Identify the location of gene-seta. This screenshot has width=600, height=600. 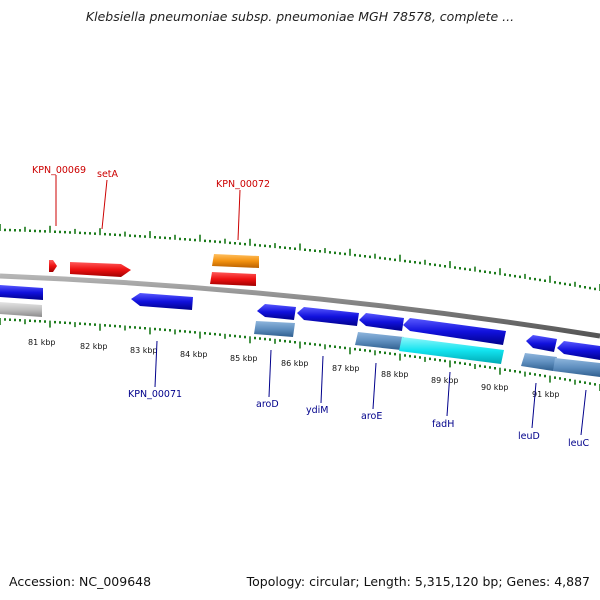
(100, 269).